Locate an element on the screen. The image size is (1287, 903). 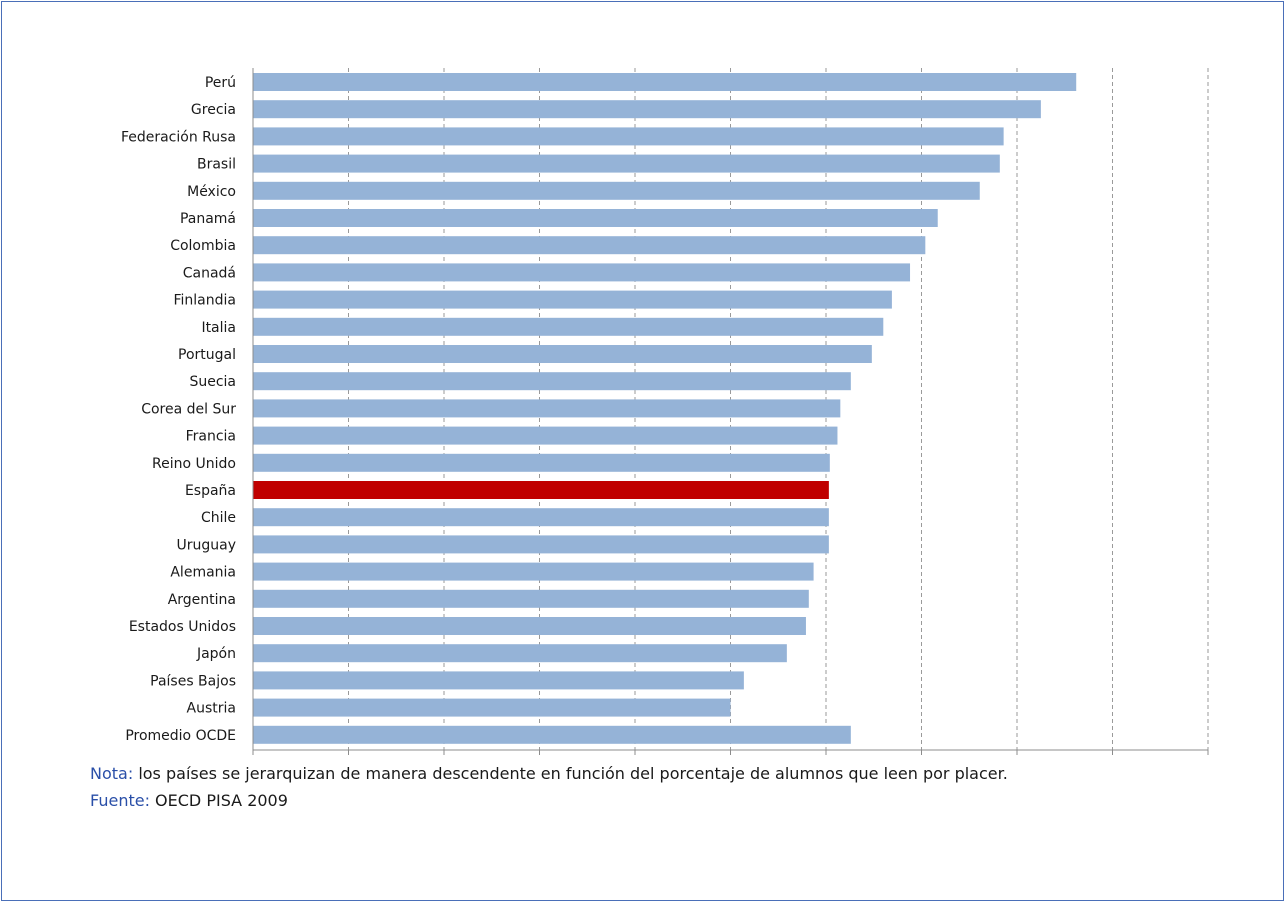
category-label: Italia is located at coordinates (218, 328).